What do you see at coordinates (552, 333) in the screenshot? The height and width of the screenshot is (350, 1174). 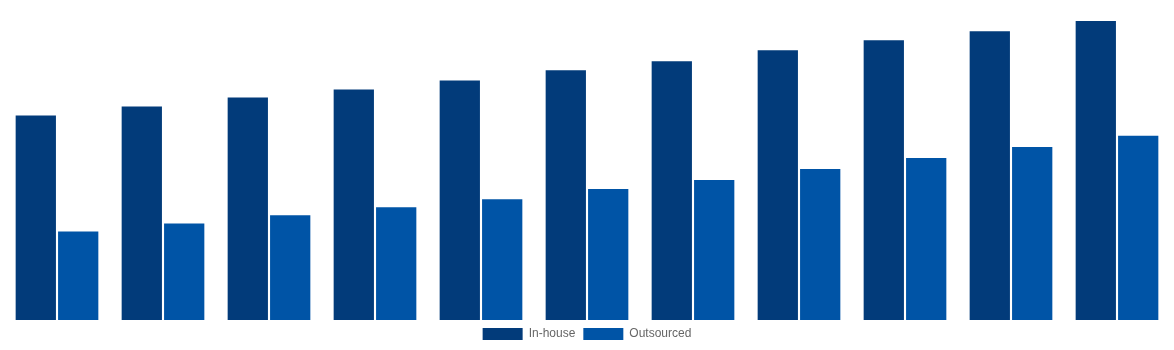 I see `legend-label: In-house` at bounding box center [552, 333].